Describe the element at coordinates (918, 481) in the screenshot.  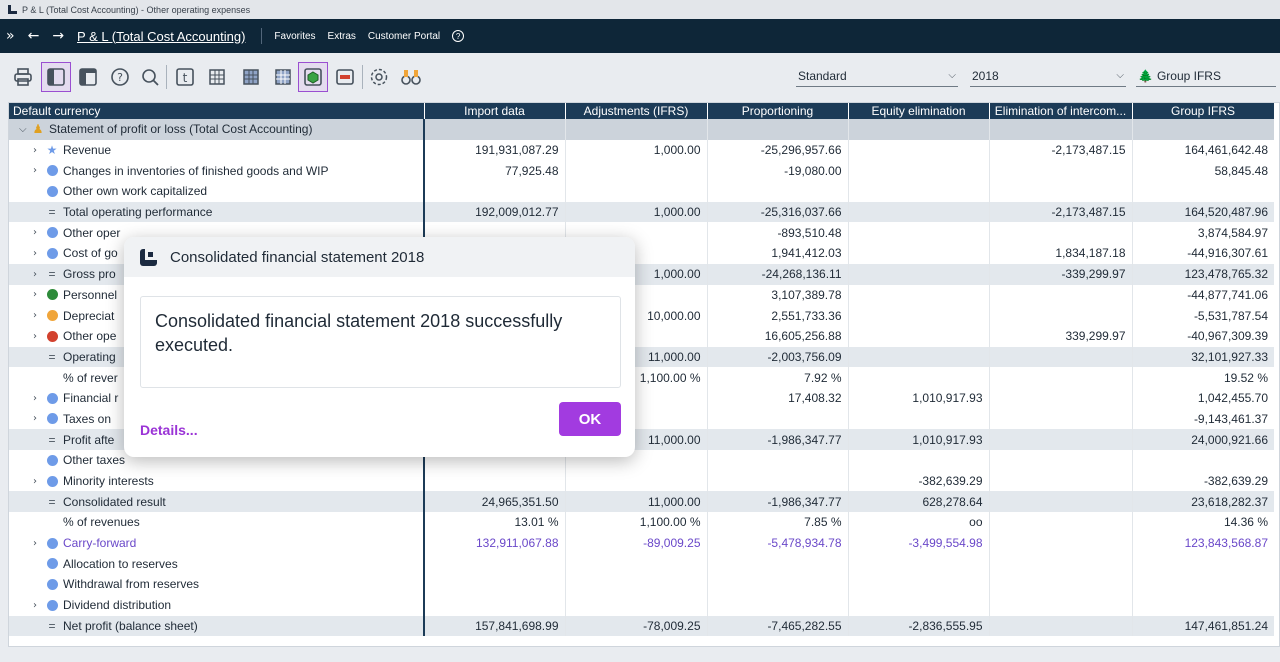
I see `value-cell: -382,639.29` at that location.